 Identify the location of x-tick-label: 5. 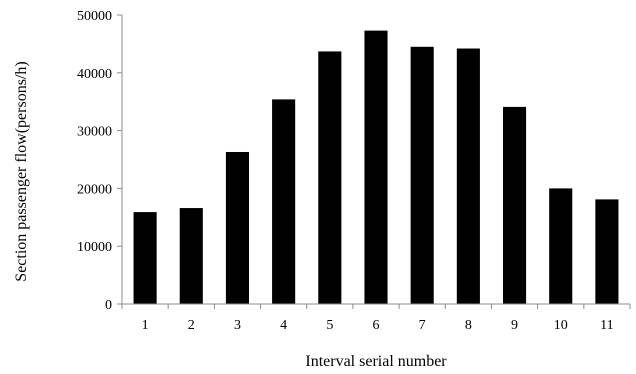
(329, 325).